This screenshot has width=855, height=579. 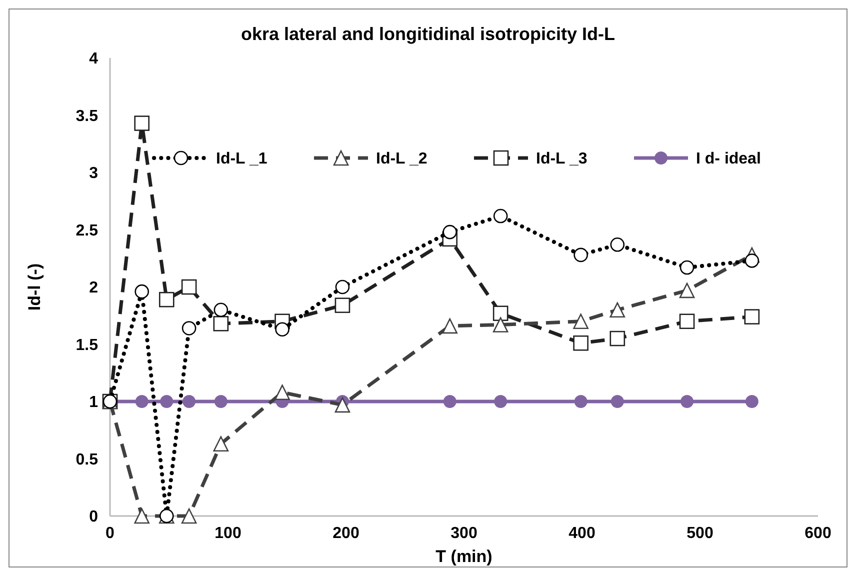 I want to click on x-tick-label: 0, so click(x=110, y=533).